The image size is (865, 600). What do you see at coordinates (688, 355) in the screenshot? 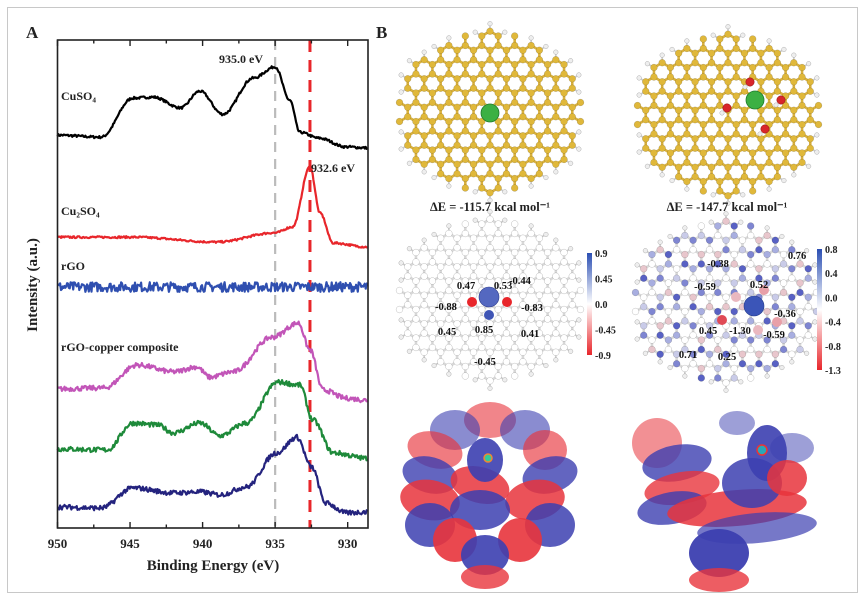
I see `charge-label: 0.71` at bounding box center [688, 355].